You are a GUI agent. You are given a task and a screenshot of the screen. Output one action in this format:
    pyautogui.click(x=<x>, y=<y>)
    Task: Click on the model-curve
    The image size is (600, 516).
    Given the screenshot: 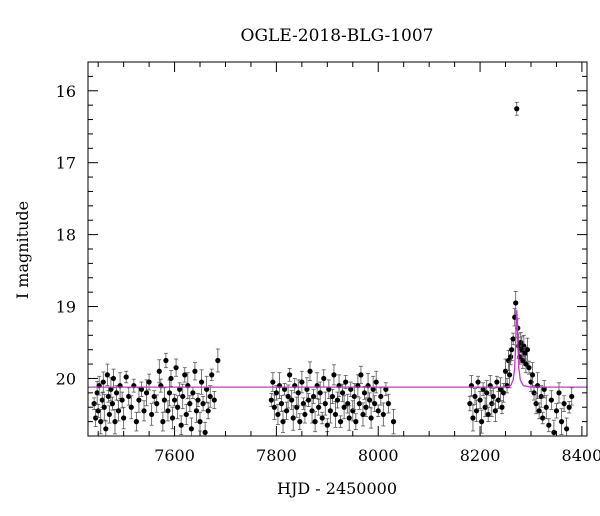 What is the action you would take?
    pyautogui.click(x=337, y=349)
    